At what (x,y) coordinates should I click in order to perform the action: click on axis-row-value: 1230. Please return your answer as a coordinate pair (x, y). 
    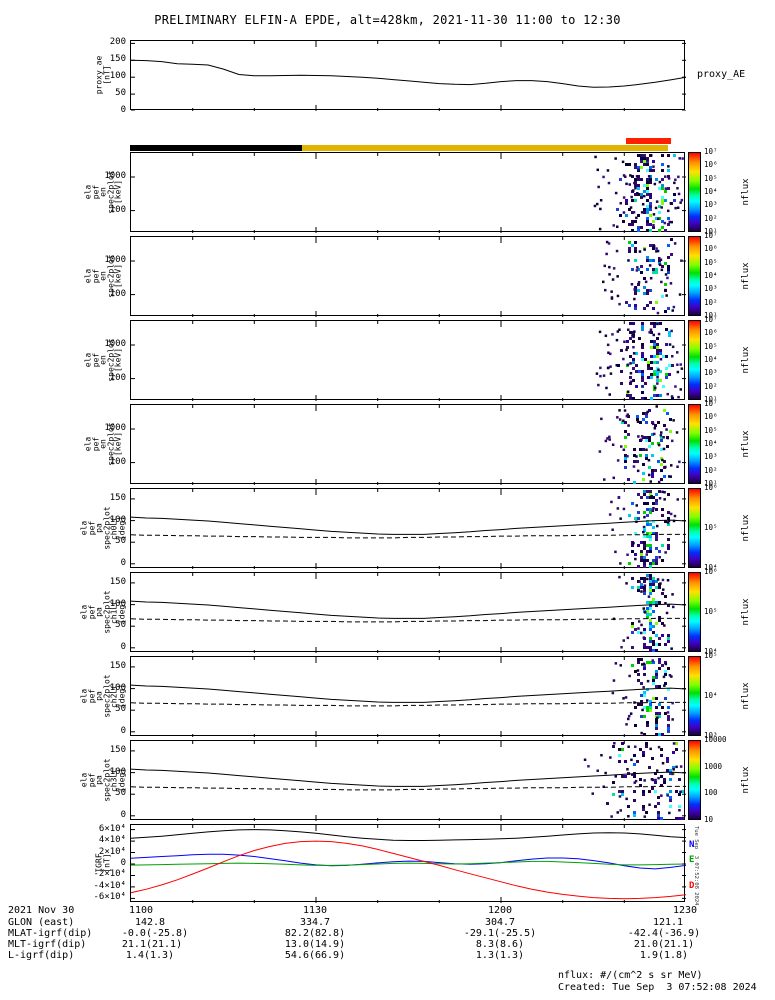
    Looking at the image, I should click on (685, 910).